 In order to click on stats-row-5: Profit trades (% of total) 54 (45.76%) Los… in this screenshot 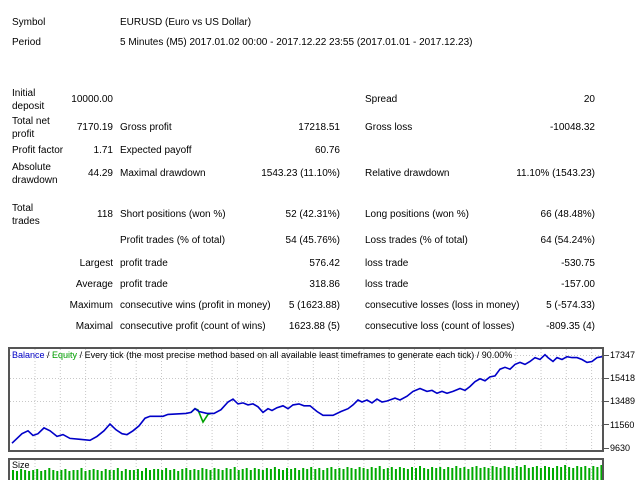, I will do `click(320, 240)`.